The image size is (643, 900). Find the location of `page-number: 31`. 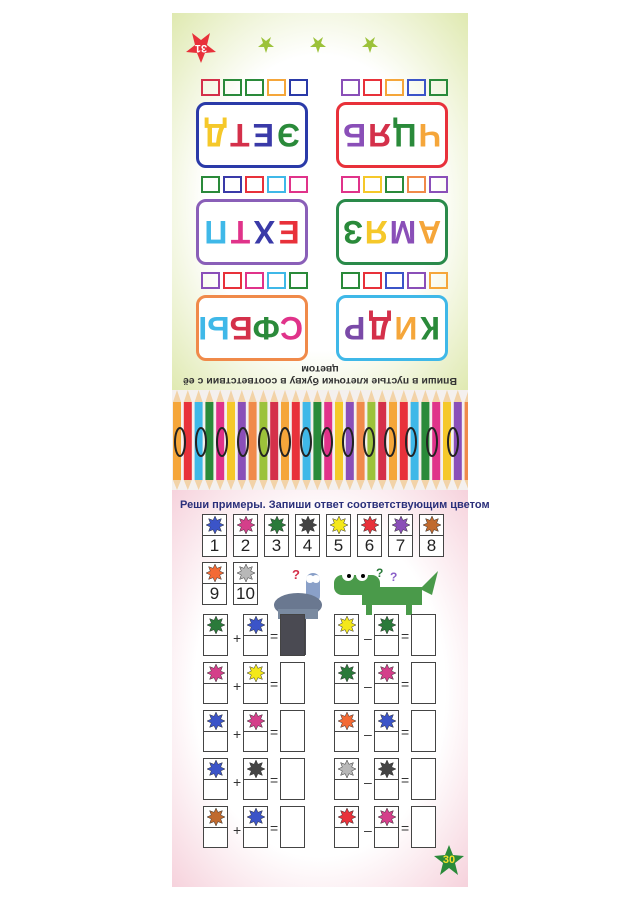

page-number: 31 is located at coordinates (201, 48).